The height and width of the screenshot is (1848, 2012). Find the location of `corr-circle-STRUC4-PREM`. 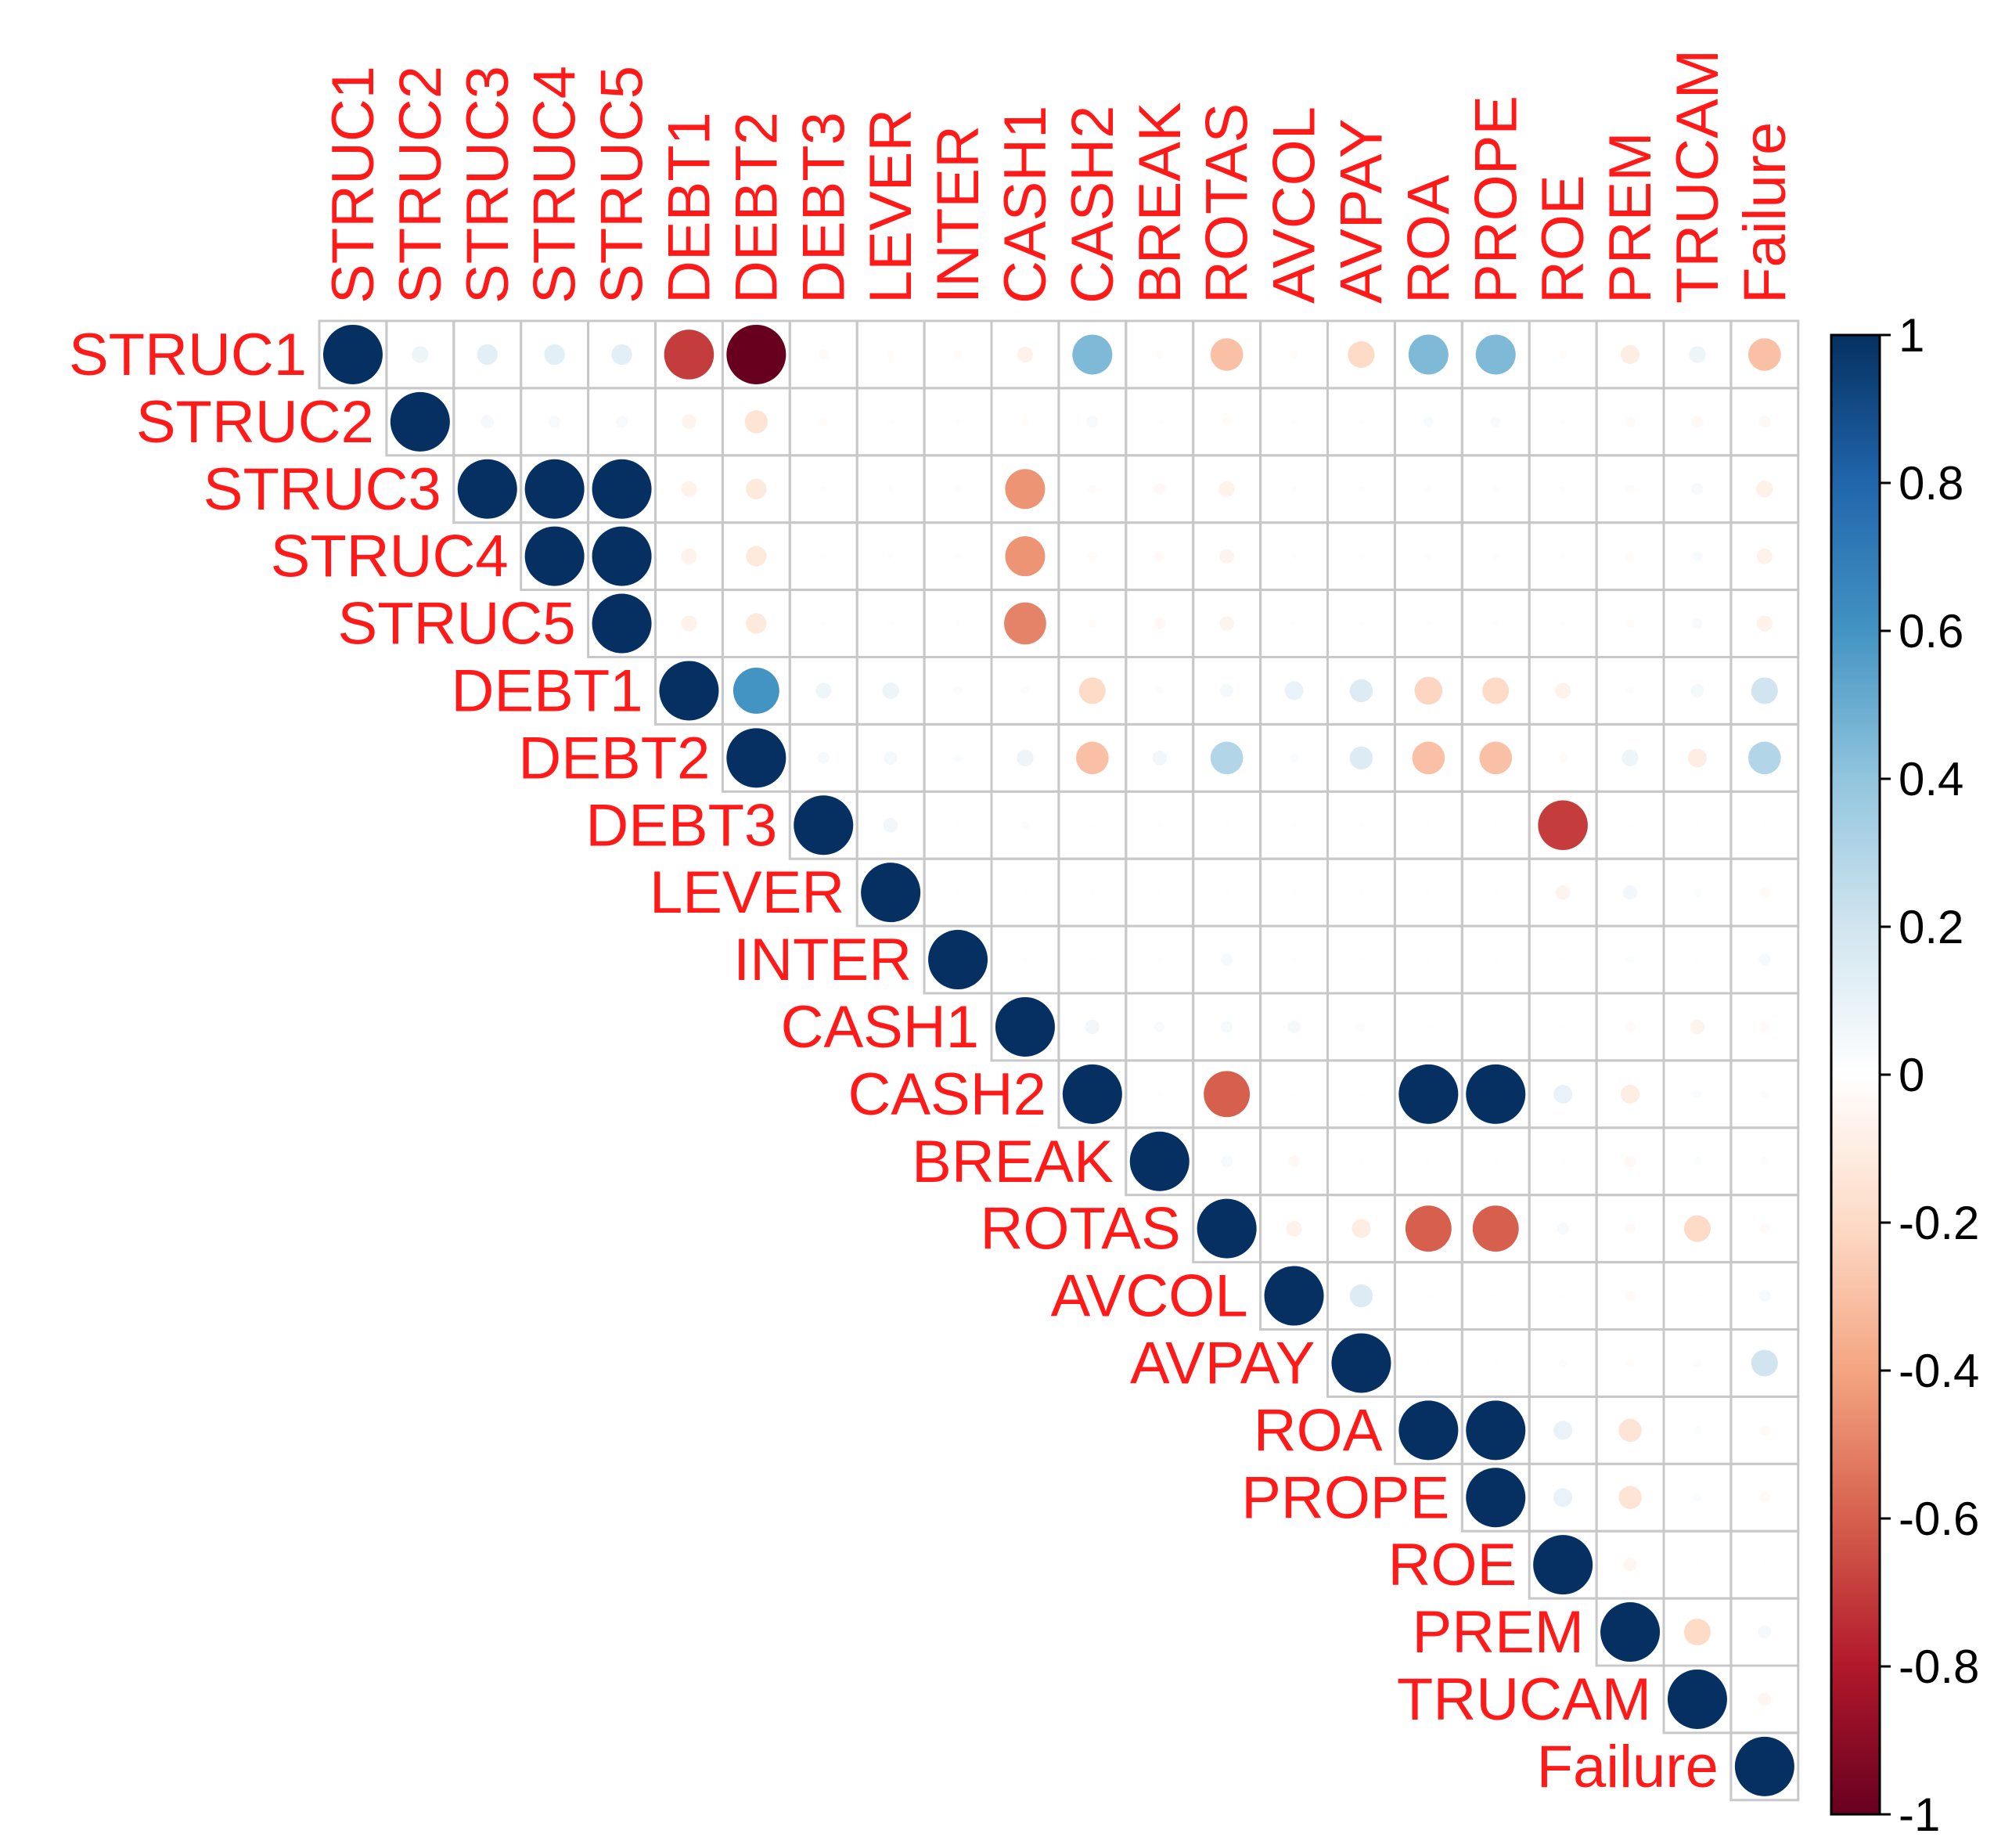

corr-circle-STRUC4-PREM is located at coordinates (1630, 556).